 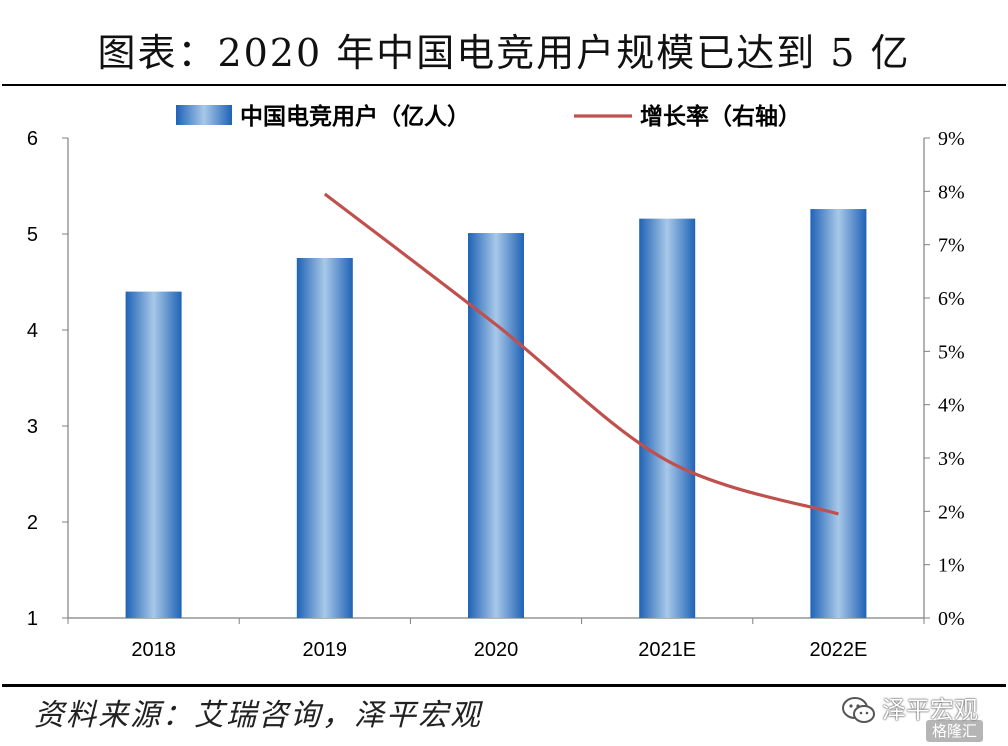 I want to click on bar-2018, so click(x=153, y=454).